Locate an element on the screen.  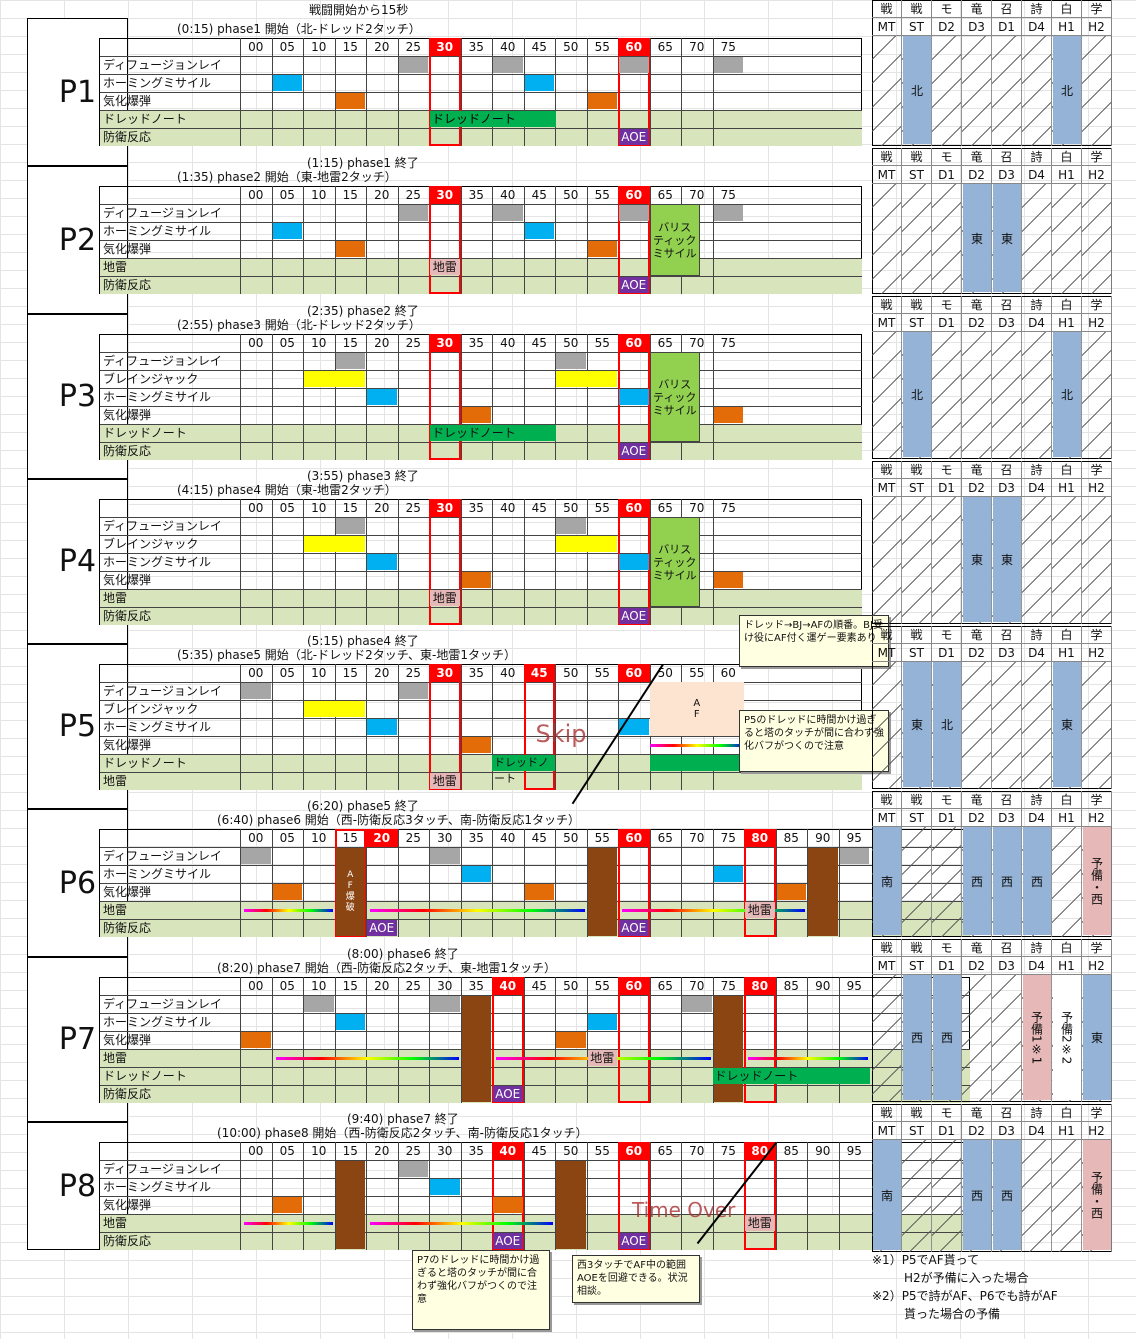
time-label: 20 is located at coordinates (382, 673).